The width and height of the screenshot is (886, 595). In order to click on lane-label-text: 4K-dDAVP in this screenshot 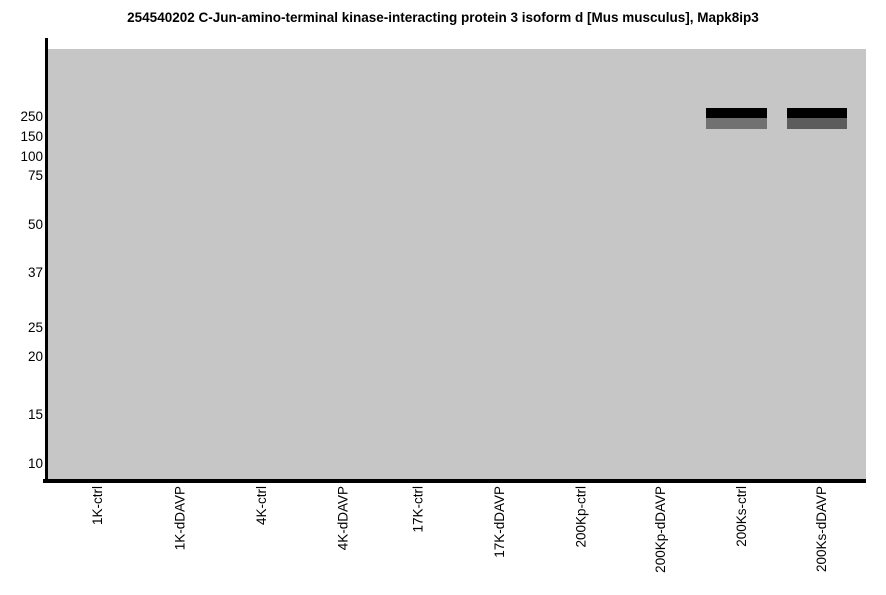, I will do `click(342, 518)`.